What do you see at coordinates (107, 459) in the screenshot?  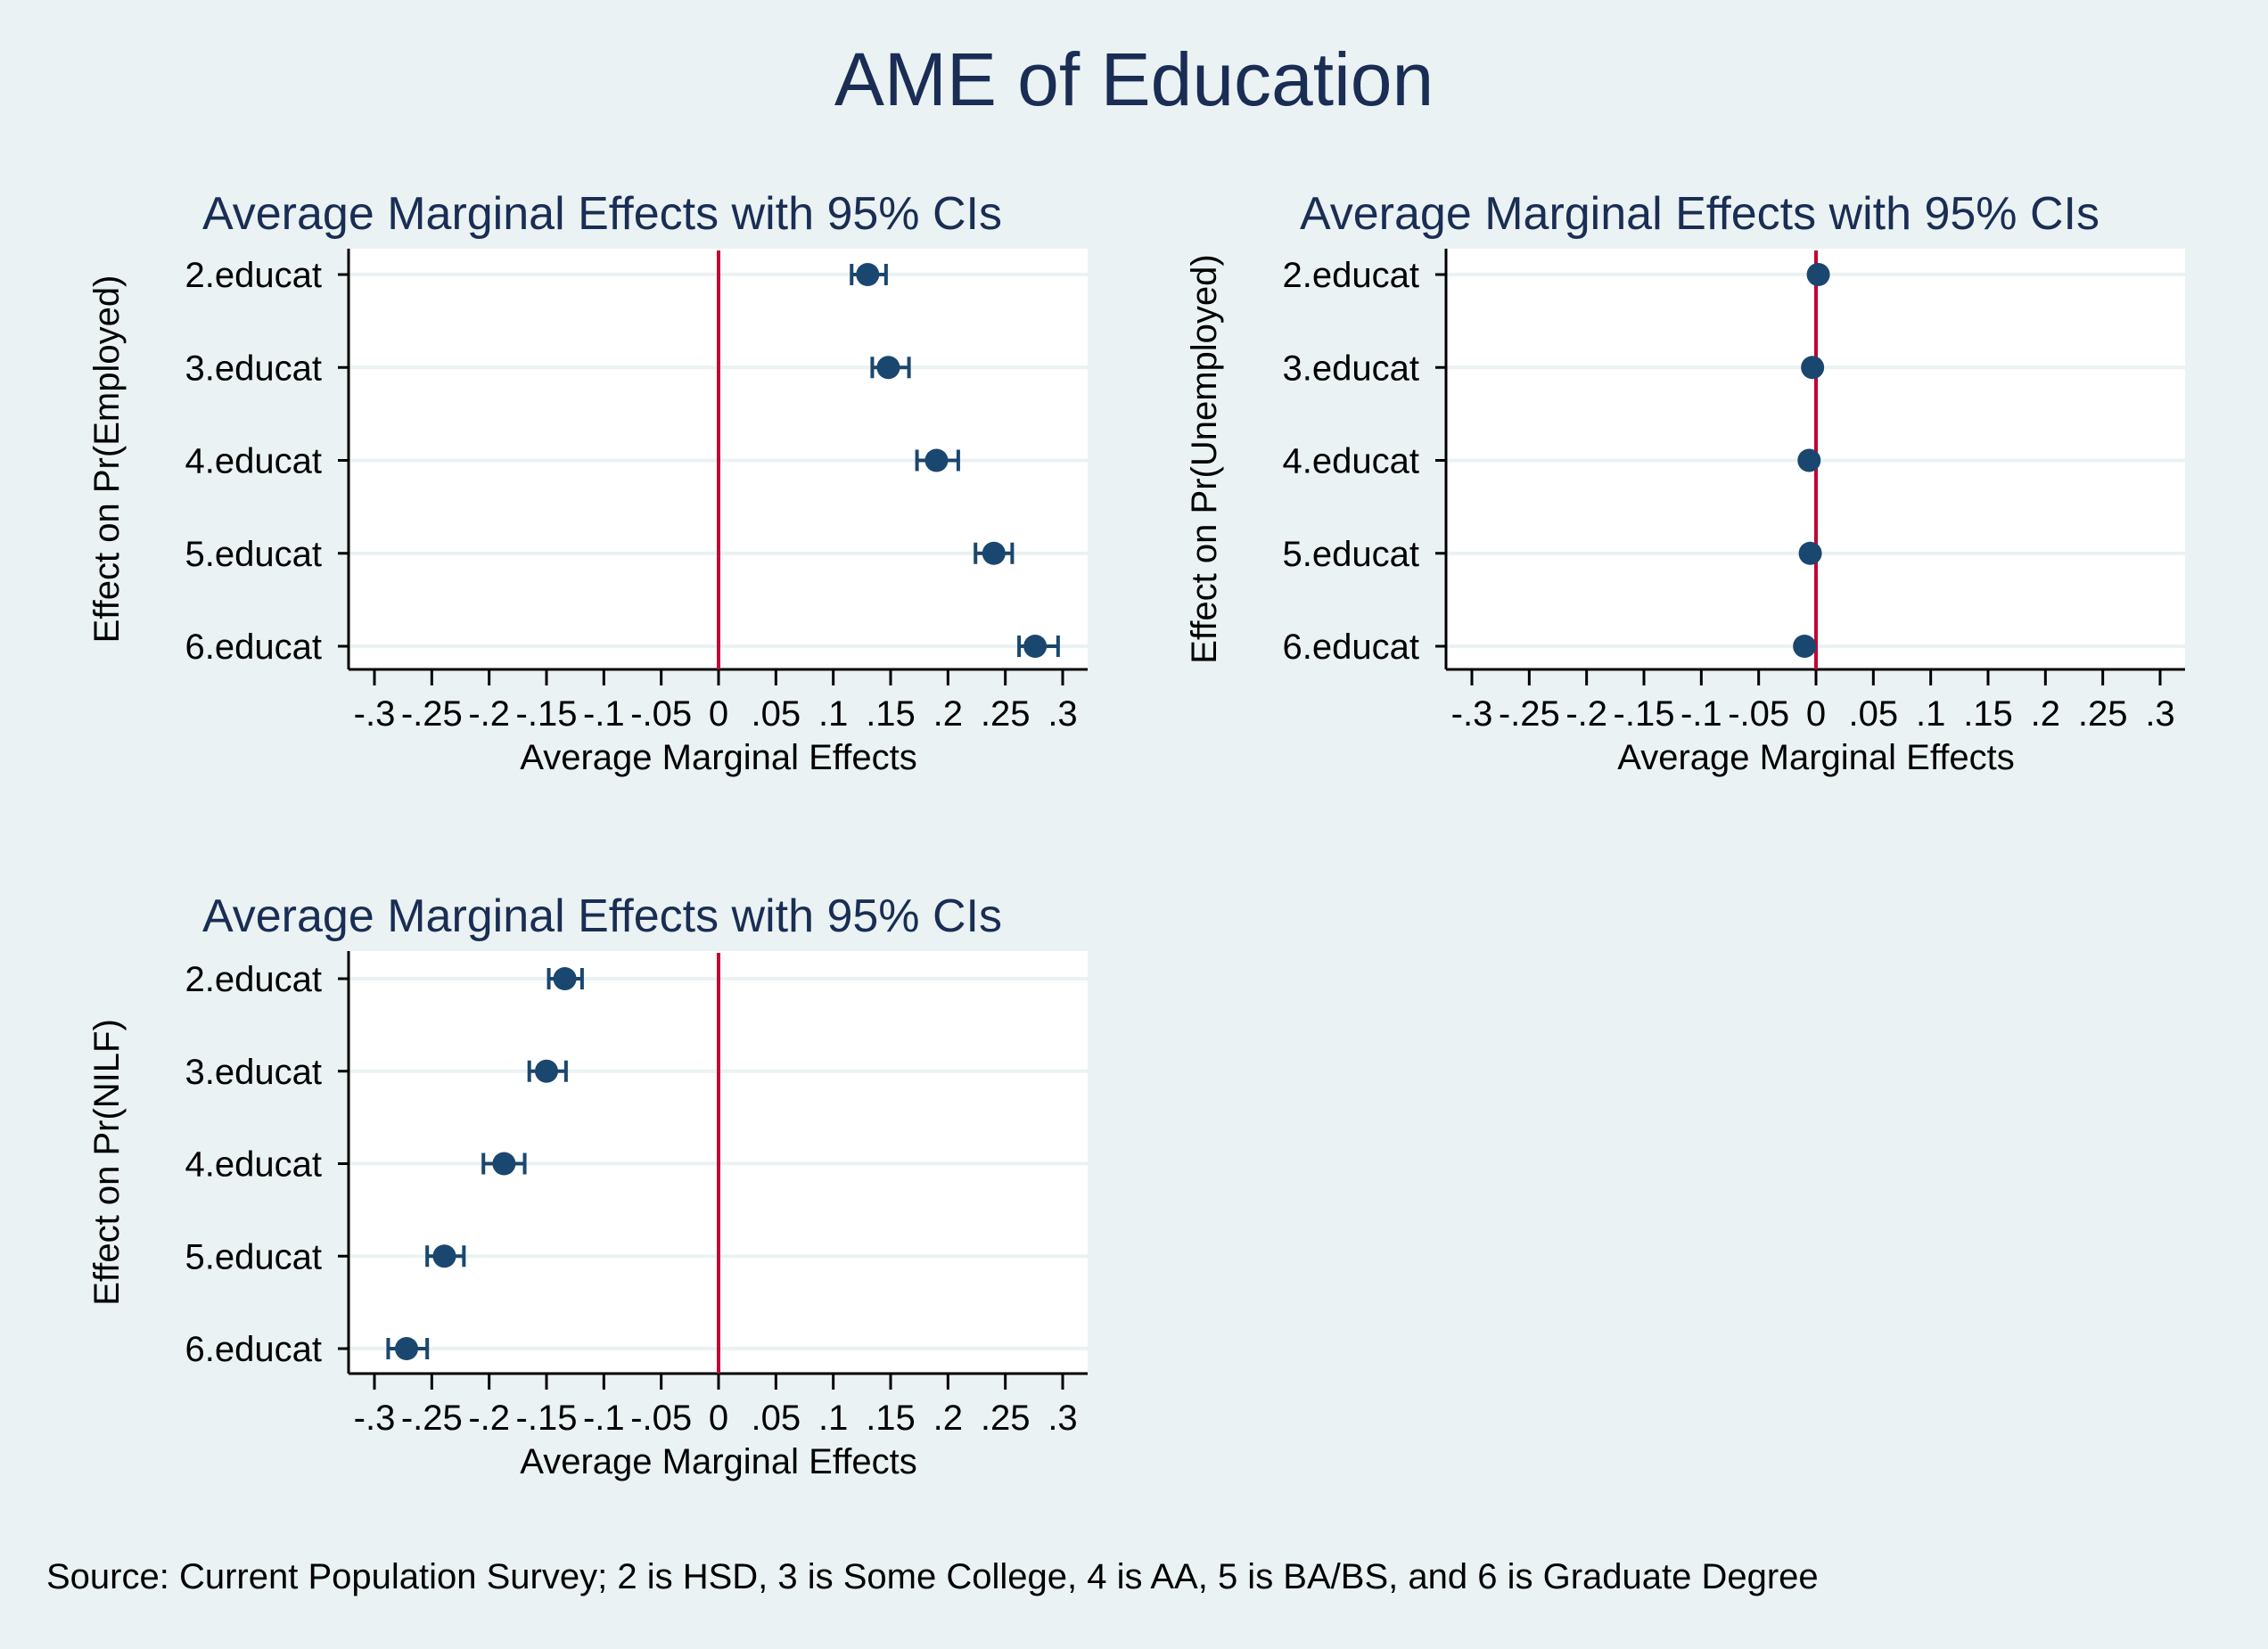 I see `y-axis-title: Effect on Pr(Employed)` at bounding box center [107, 459].